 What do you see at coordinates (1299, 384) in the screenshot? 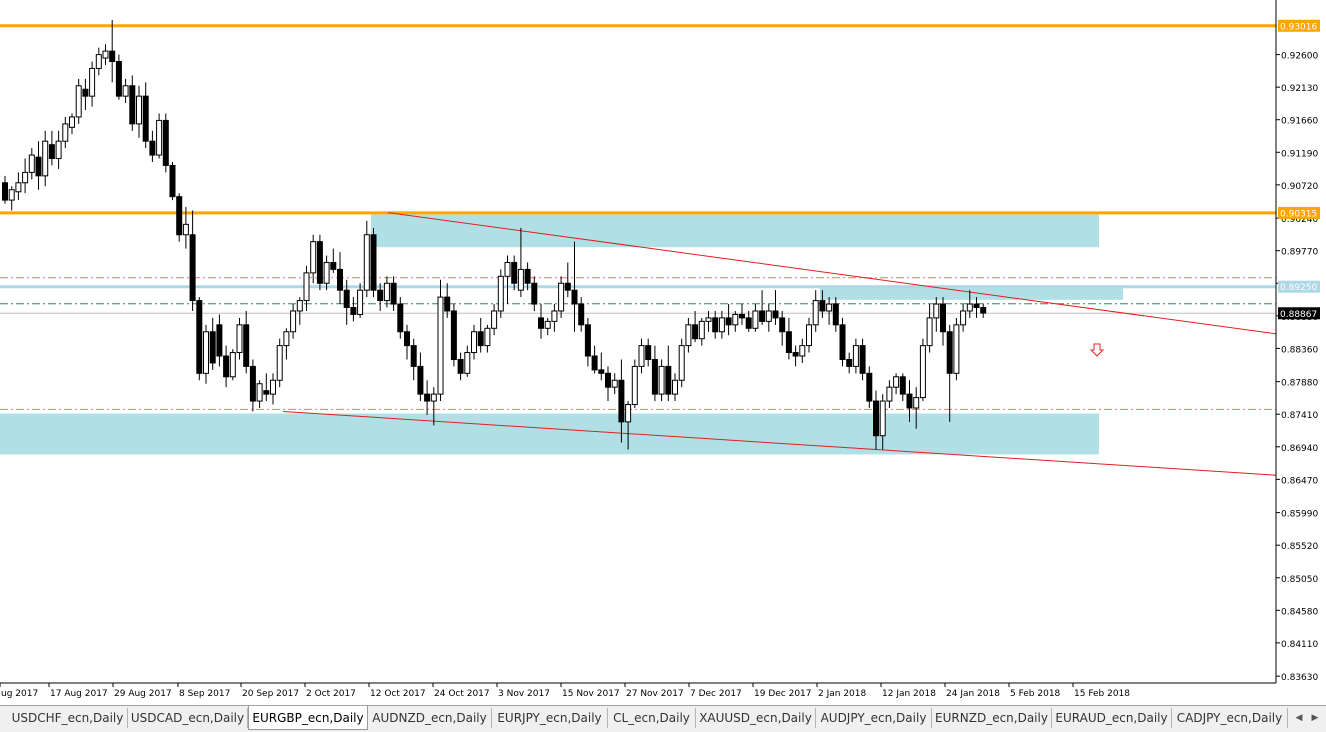
I see `y-tick-label: 0.87880` at bounding box center [1299, 384].